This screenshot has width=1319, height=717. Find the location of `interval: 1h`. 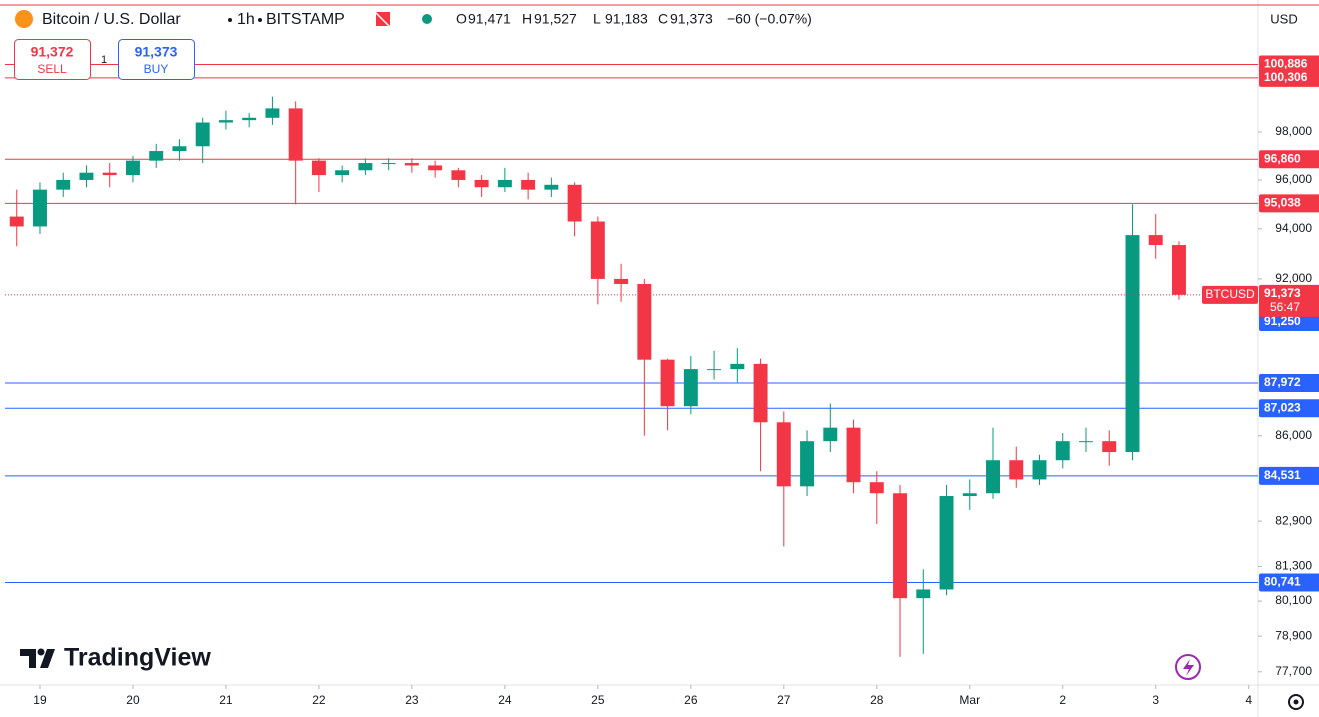

interval: 1h is located at coordinates (246, 19).